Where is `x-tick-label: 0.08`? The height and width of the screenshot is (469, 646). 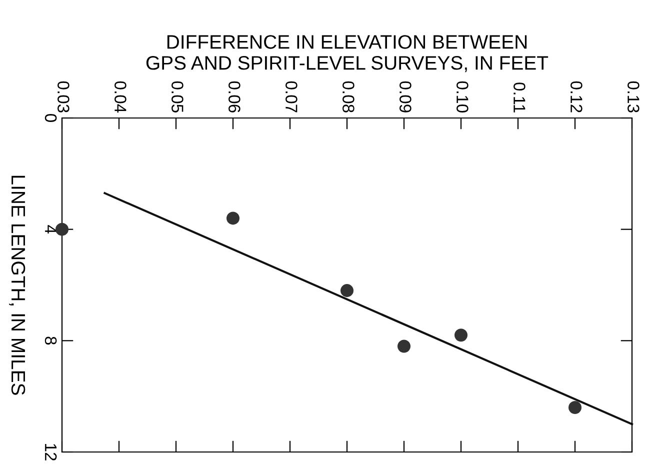
x-tick-label: 0.08 is located at coordinates (348, 96).